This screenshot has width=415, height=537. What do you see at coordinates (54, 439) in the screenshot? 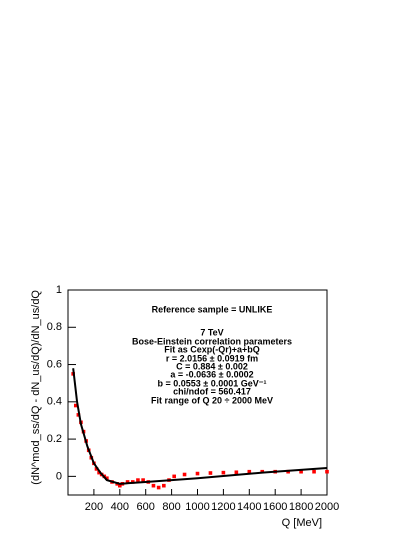
I see `y-tick-label: 0.2` at bounding box center [54, 439].